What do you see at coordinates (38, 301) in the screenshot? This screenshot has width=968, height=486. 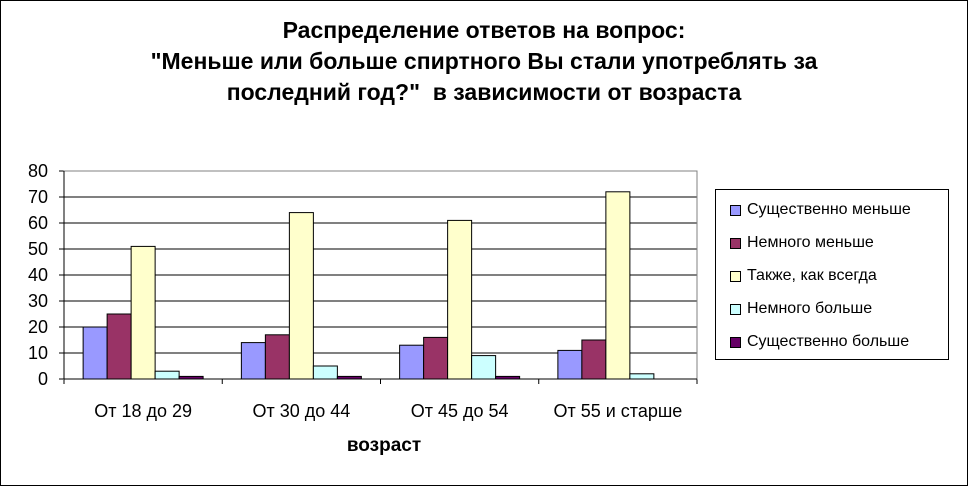 I see `y-tick-label: 30` at bounding box center [38, 301].